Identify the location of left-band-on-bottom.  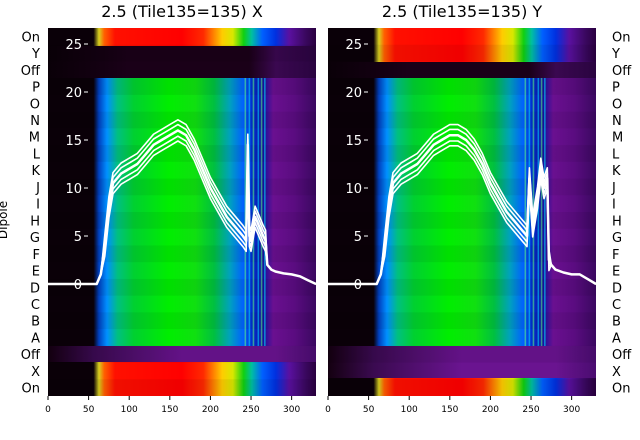
(182, 379).